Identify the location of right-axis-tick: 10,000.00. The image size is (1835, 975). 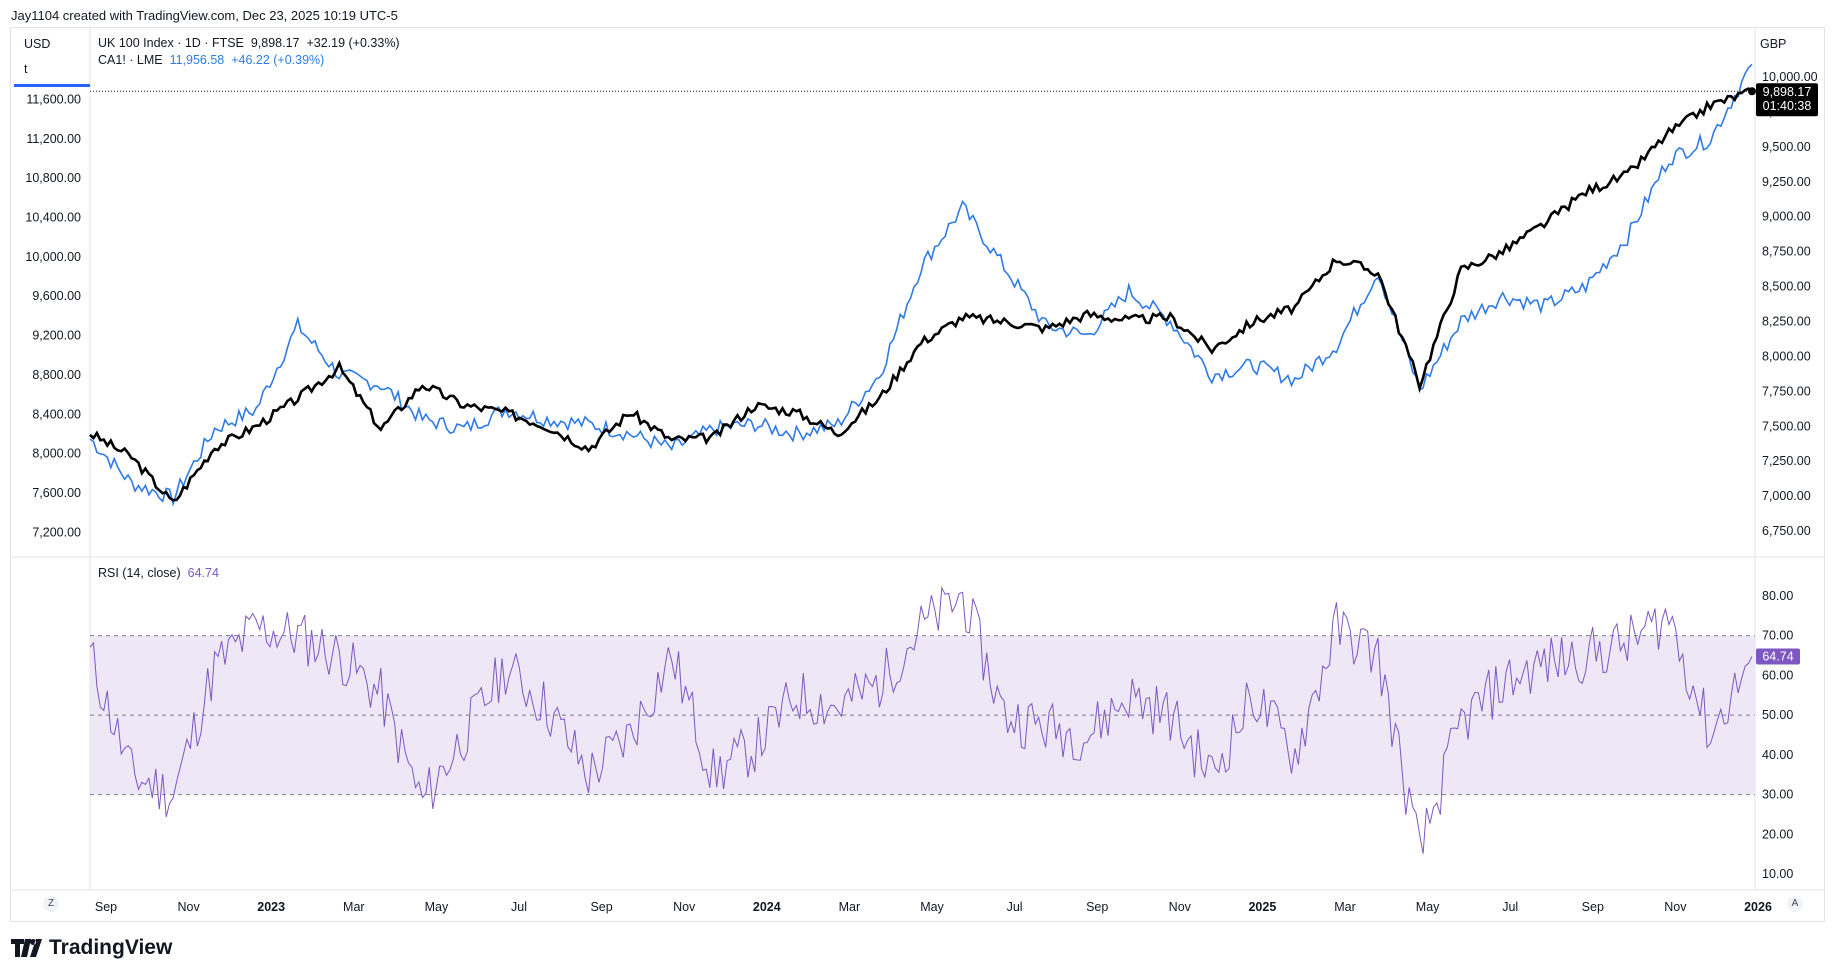
(1790, 77).